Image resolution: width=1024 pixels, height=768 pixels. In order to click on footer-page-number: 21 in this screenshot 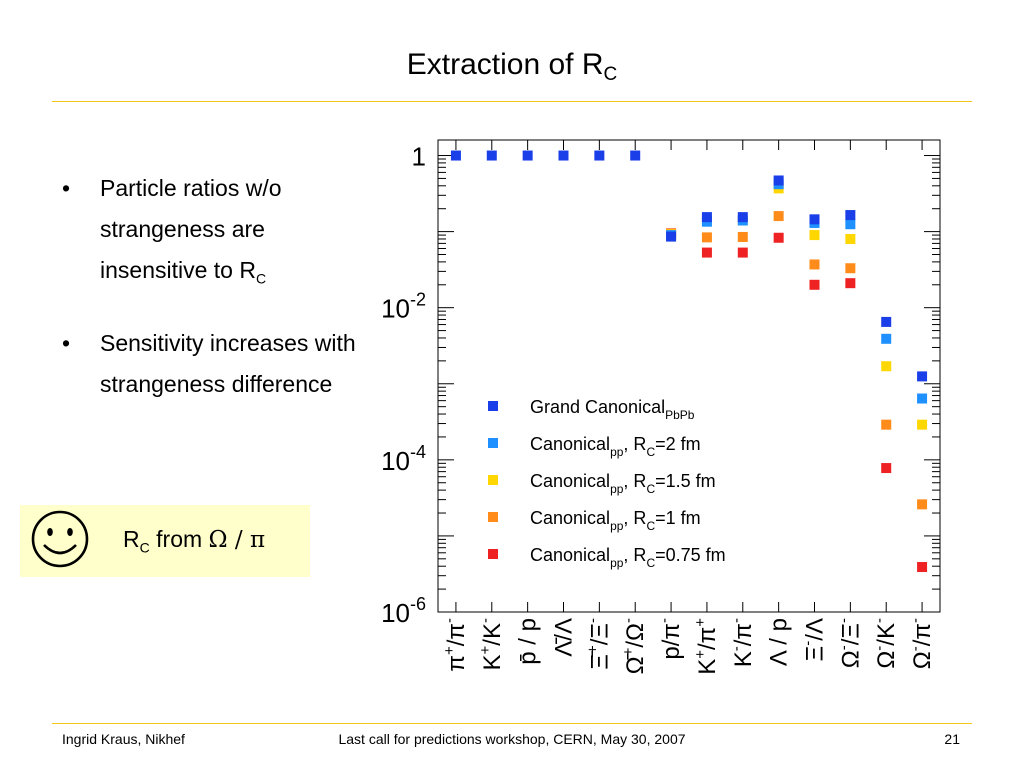, I will do `click(952, 739)`.